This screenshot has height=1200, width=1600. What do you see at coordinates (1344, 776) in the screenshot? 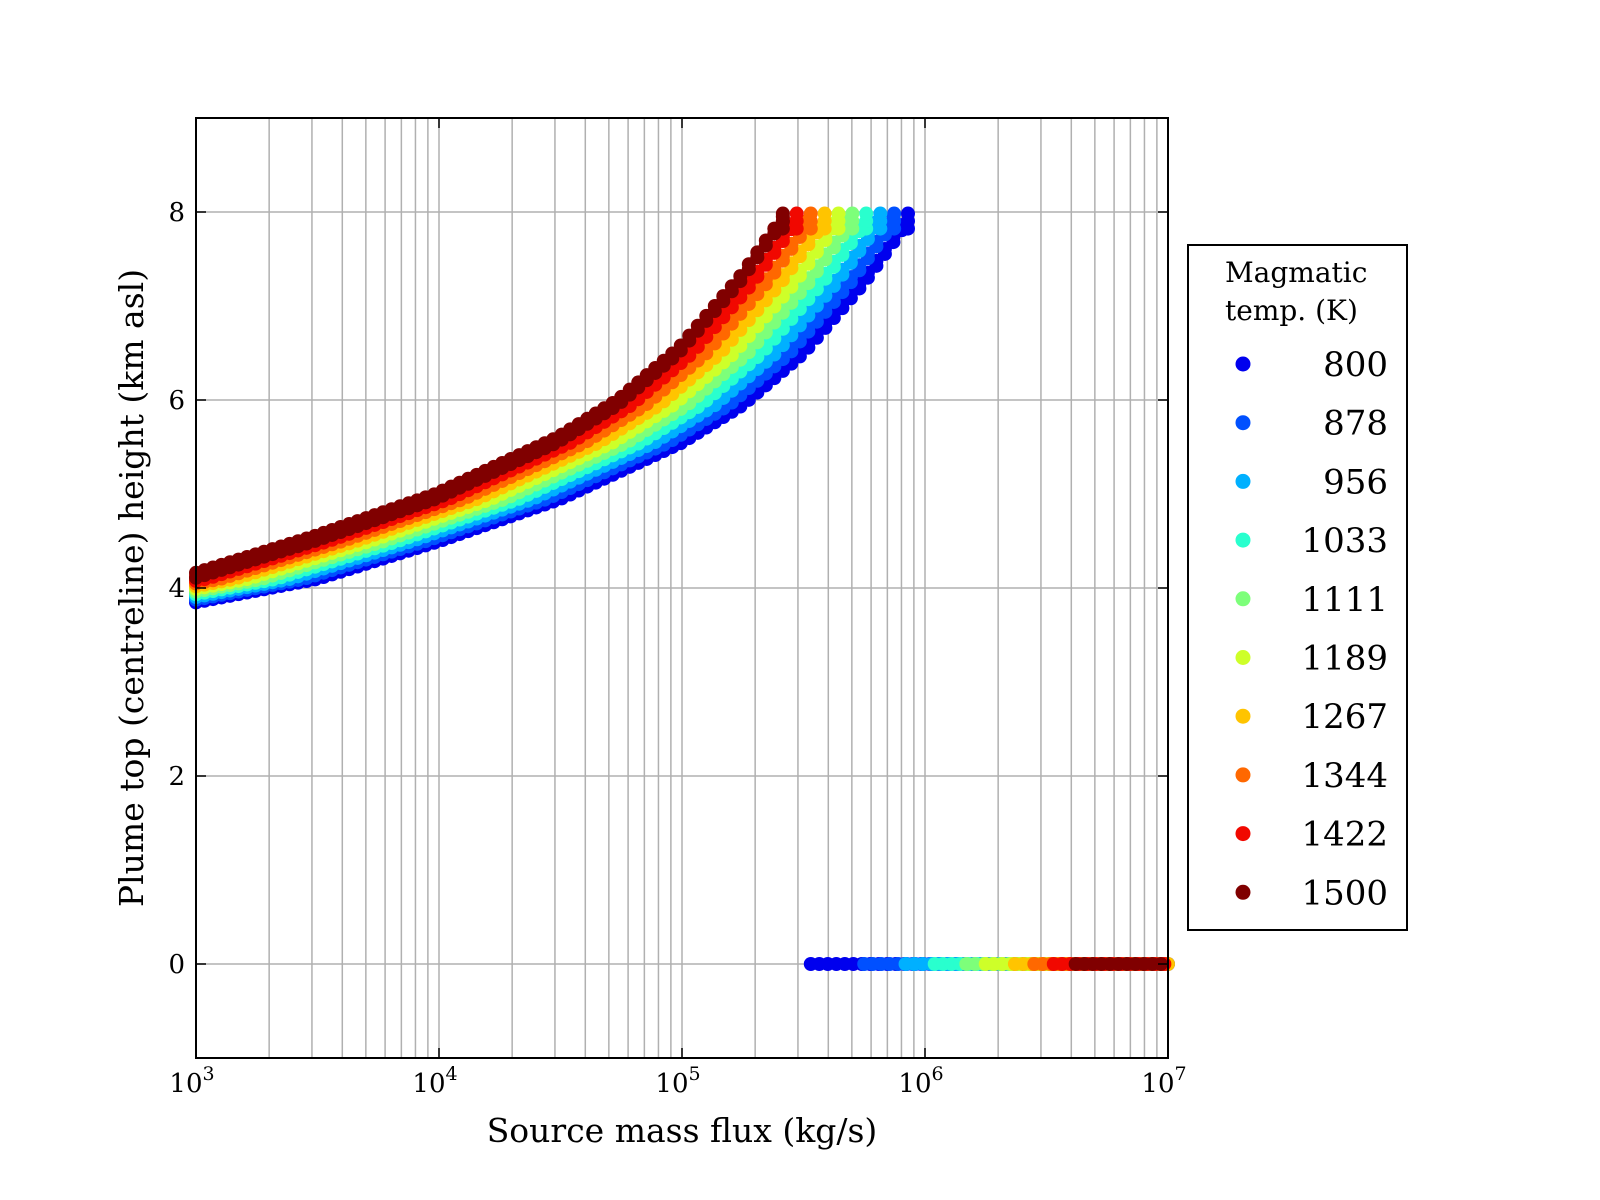
I see `legend-label: 1344` at bounding box center [1344, 776].